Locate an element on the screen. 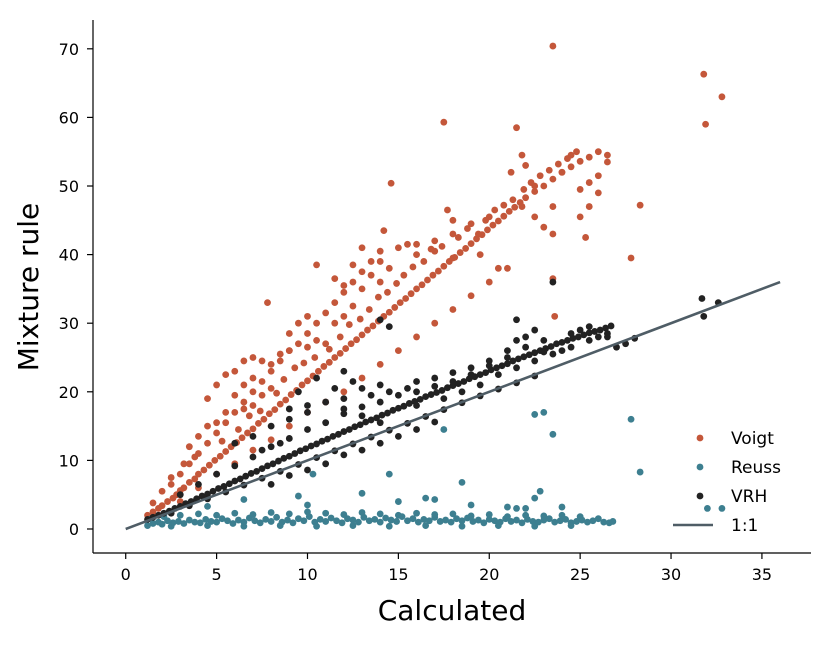 The width and height of the screenshot is (831, 647). legend-marker is located at coordinates (700, 496).